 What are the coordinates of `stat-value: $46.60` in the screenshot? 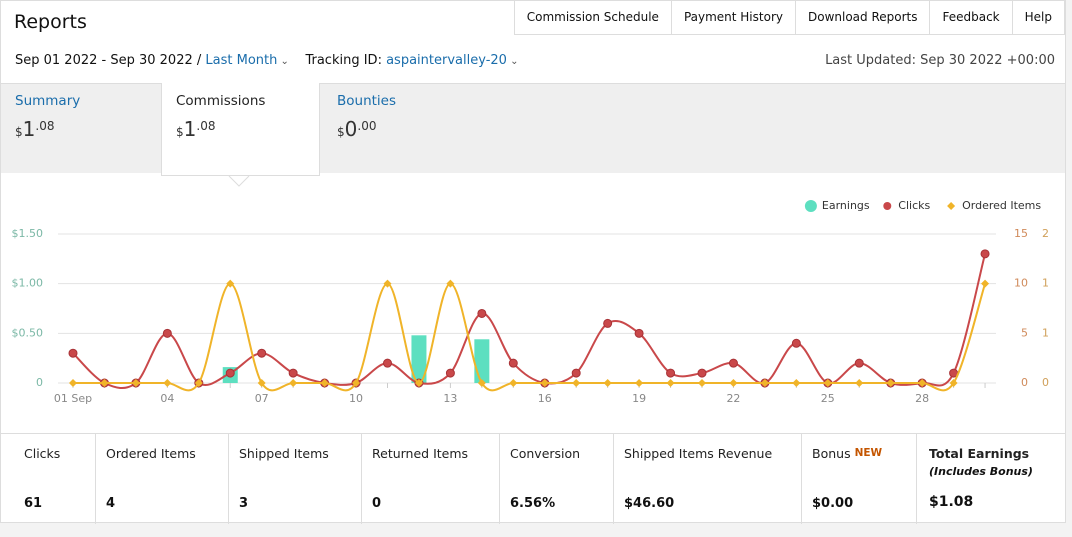 It's located at (649, 503).